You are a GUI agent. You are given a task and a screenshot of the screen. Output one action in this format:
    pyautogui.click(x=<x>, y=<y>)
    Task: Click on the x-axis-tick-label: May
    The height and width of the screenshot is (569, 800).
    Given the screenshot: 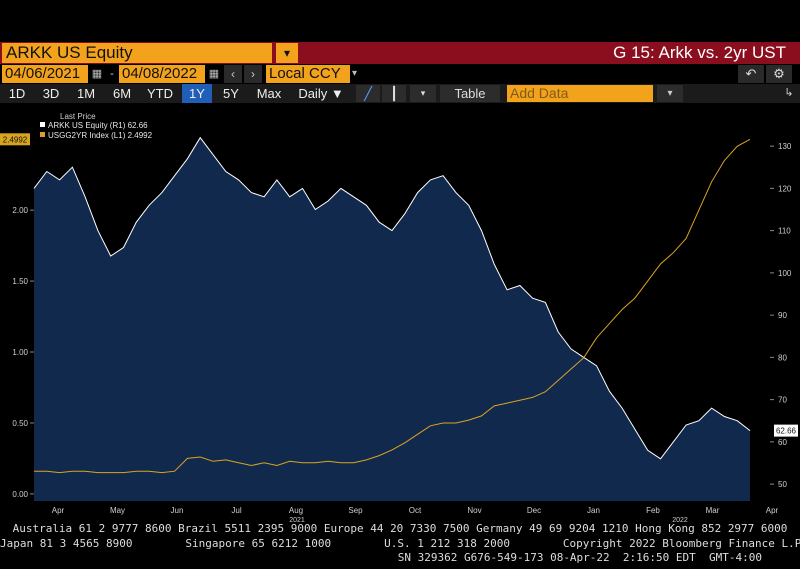 What is the action you would take?
    pyautogui.click(x=117, y=510)
    